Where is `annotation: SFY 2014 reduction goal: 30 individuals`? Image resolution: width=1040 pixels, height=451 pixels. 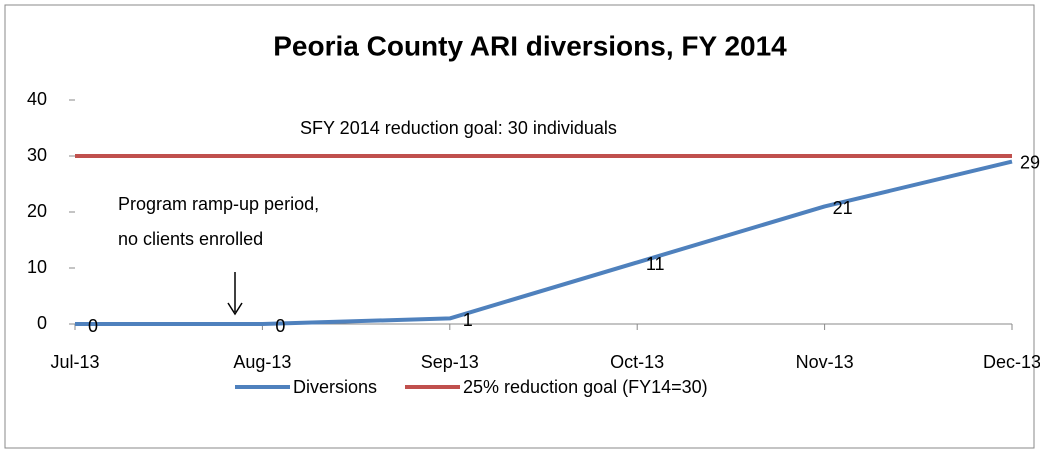 annotation: SFY 2014 reduction goal: 30 individuals is located at coordinates (458, 128).